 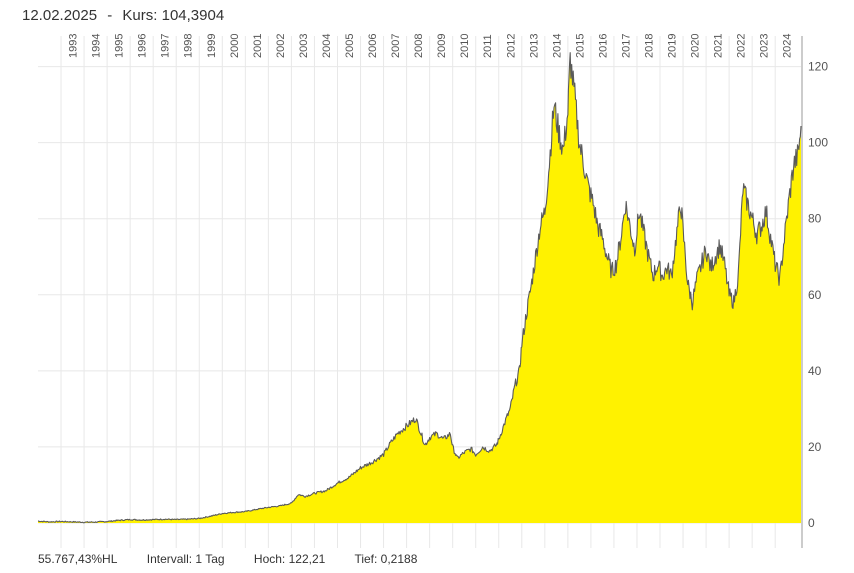 What do you see at coordinates (815, 447) in the screenshot?
I see `y-tick-label-20: 20` at bounding box center [815, 447].